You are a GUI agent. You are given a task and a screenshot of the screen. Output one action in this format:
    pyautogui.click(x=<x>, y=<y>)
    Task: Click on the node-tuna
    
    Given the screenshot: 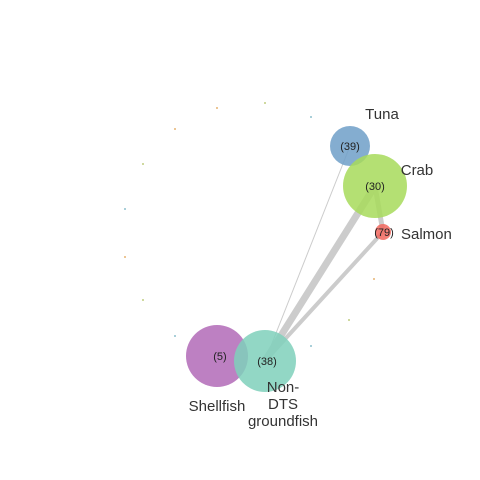 What is the action you would take?
    pyautogui.click(x=350, y=146)
    